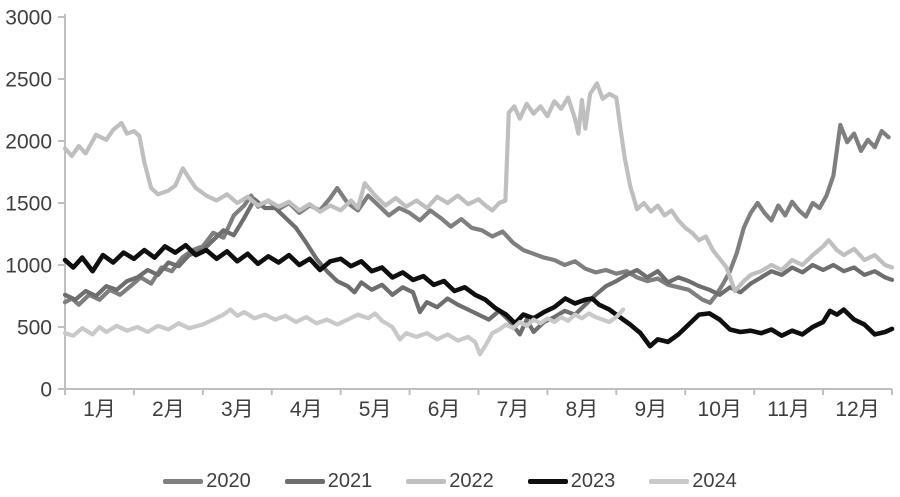 The width and height of the screenshot is (900, 497). I want to click on y-axis-tick-label: 0, so click(46, 390).